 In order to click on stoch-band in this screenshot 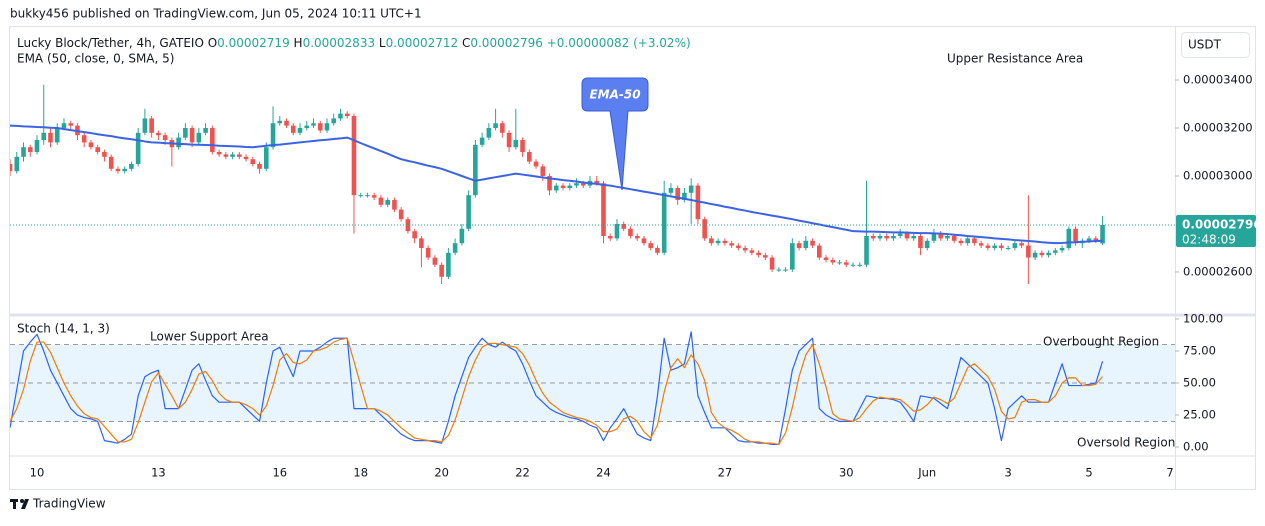, I will do `click(592, 383)`.